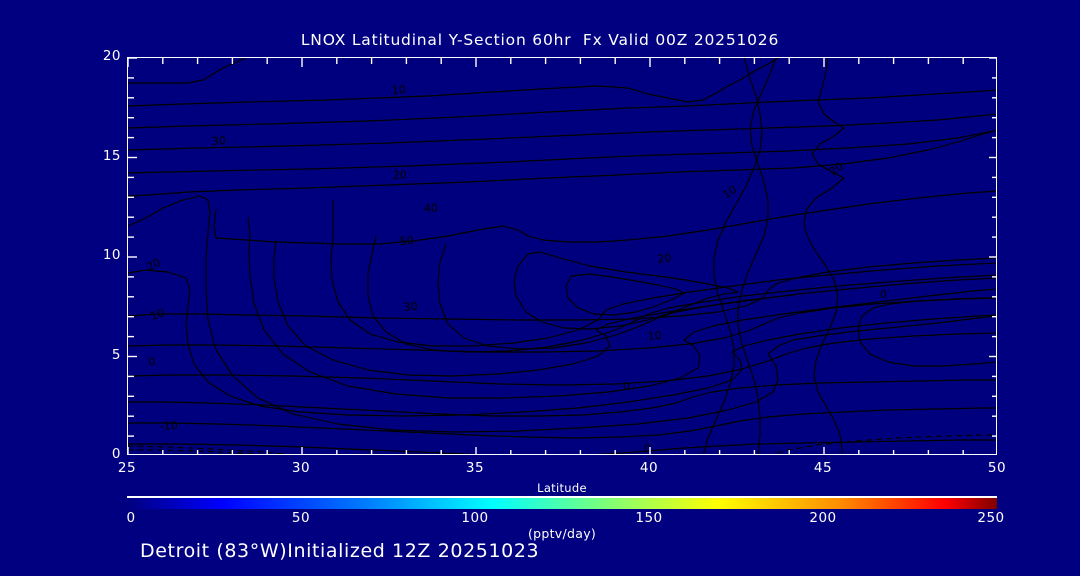  What do you see at coordinates (649, 518) in the screenshot?
I see `colorbar-tick-label: 150` at bounding box center [649, 518].